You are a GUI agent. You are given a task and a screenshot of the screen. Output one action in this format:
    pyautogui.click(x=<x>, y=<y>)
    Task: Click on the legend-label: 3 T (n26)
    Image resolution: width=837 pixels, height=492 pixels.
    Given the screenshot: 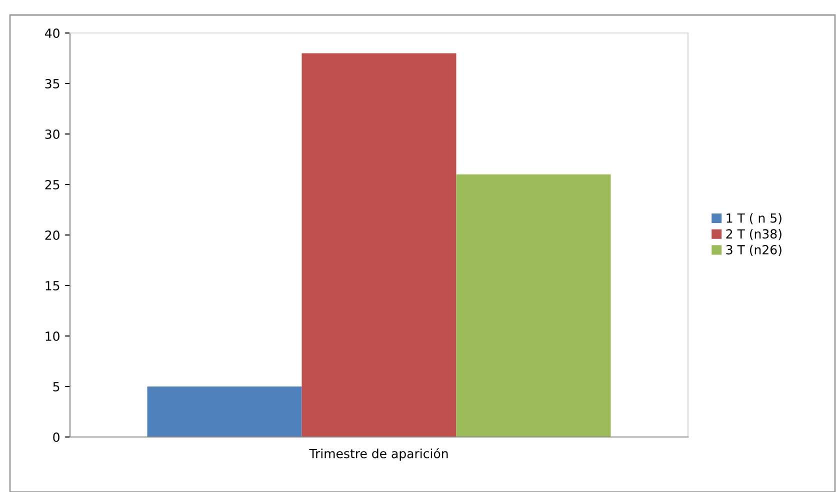 What is the action you would take?
    pyautogui.click(x=754, y=250)
    